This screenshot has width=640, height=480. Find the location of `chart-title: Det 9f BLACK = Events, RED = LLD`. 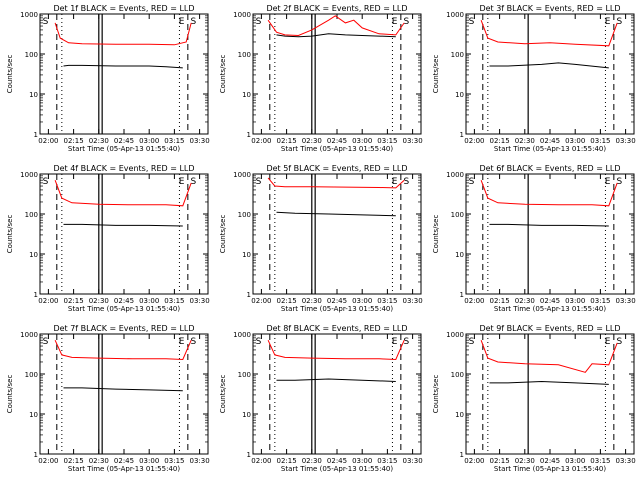

chart-title: Det 9f BLACK = Events, RED = LLD is located at coordinates (549, 328).